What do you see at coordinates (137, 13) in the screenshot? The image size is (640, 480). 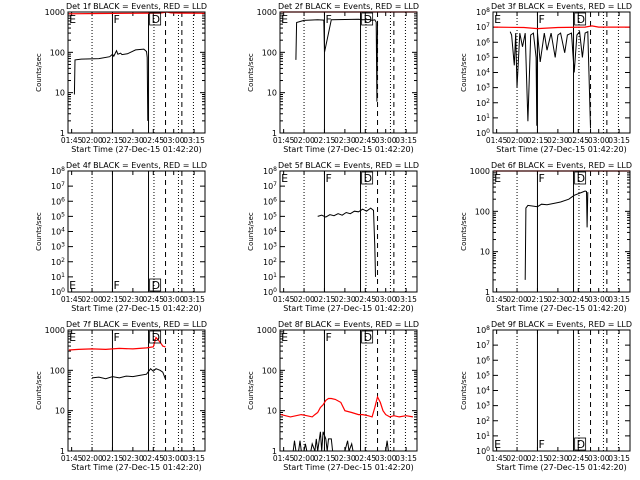 I see `series-lld-line` at bounding box center [137, 13].